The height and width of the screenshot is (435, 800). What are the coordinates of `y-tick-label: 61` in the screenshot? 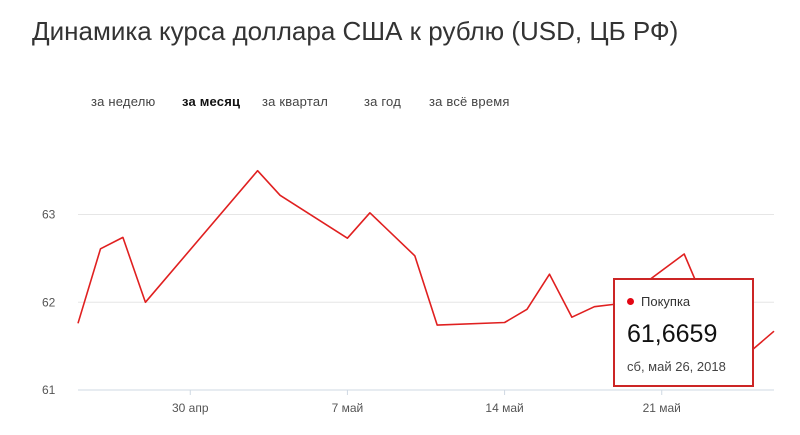 It's located at (49, 390).